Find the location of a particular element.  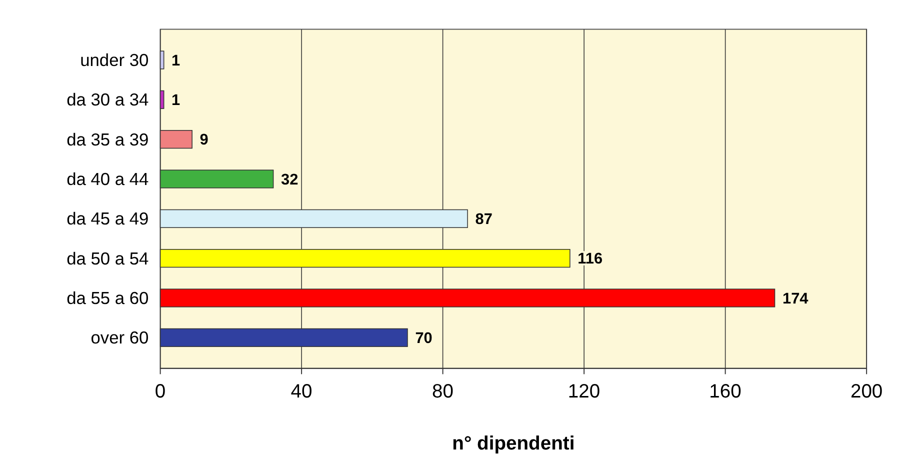

data-label: 9 is located at coordinates (204, 140).